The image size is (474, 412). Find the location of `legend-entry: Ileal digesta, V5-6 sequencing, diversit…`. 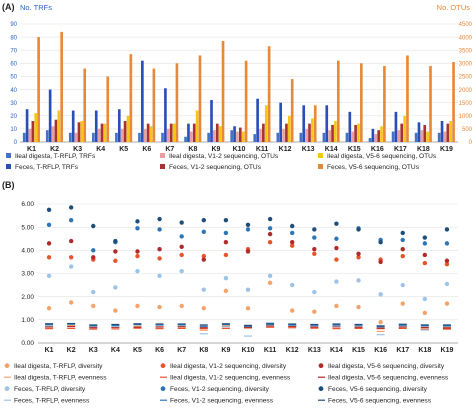

legend-entry: Ileal digesta, V5-6 sequencing, diversit… is located at coordinates (386, 366).